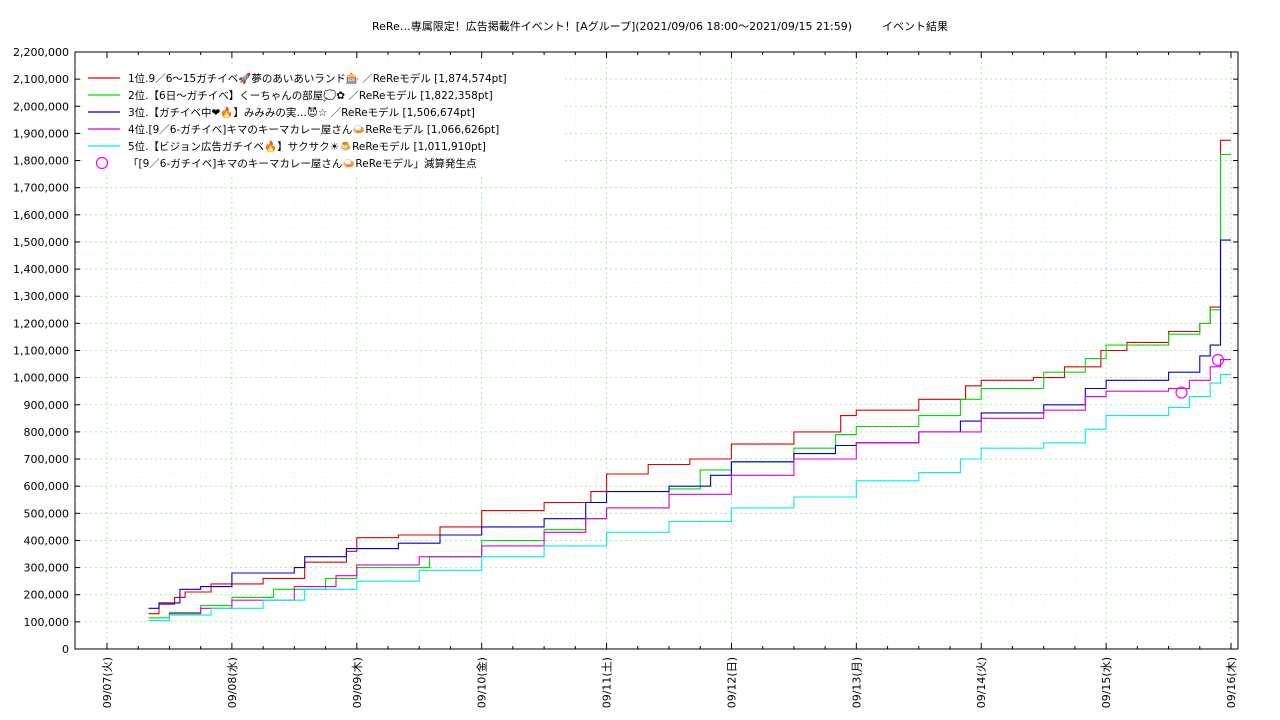  I want to click on x-tick-label: 09/13(月), so click(856, 682).